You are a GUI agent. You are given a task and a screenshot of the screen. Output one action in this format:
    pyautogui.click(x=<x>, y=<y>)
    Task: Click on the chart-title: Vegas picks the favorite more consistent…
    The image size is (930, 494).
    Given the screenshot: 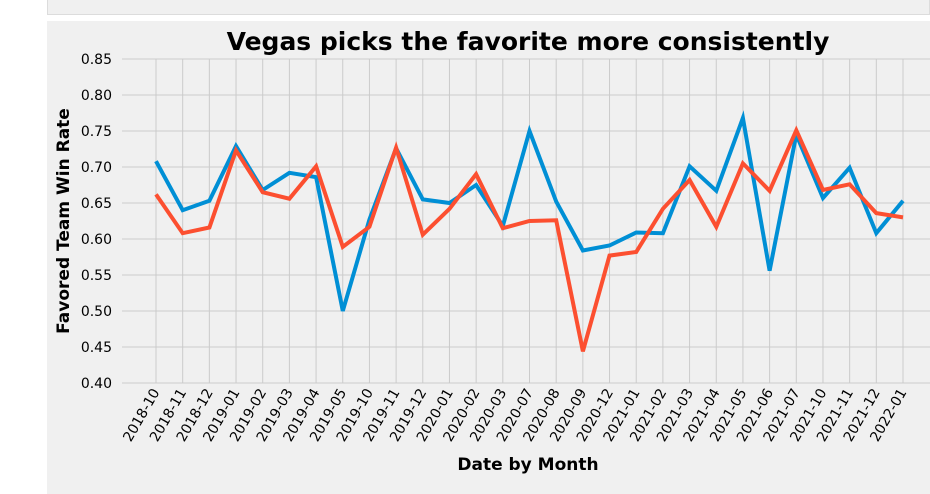 What is the action you would take?
    pyautogui.click(x=528, y=41)
    